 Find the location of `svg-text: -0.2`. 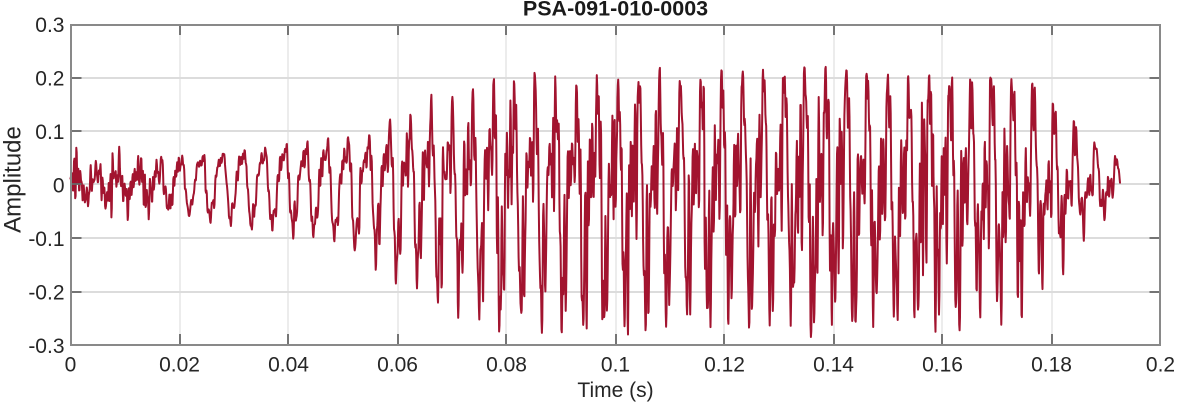

svg-text: -0.2 is located at coordinates (46, 293).